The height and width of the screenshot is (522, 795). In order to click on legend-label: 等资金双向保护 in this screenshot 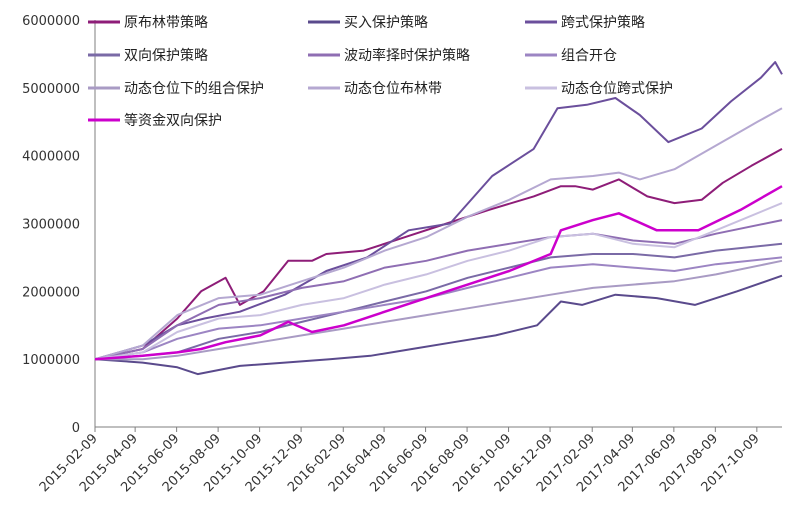, I will do `click(173, 120)`.